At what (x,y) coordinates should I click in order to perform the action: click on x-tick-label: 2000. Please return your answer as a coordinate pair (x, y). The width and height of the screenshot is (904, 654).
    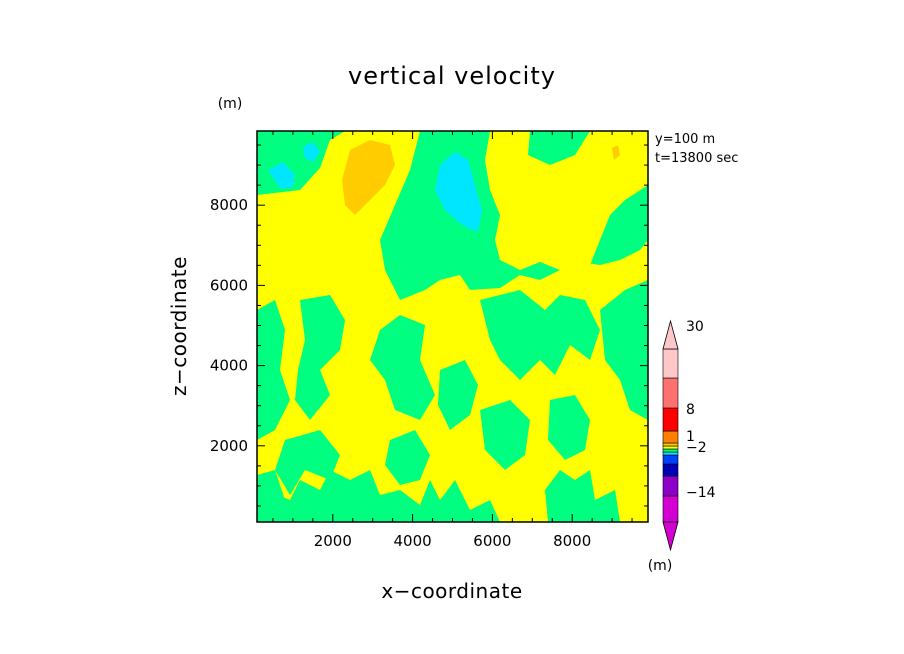
    Looking at the image, I should click on (333, 541).